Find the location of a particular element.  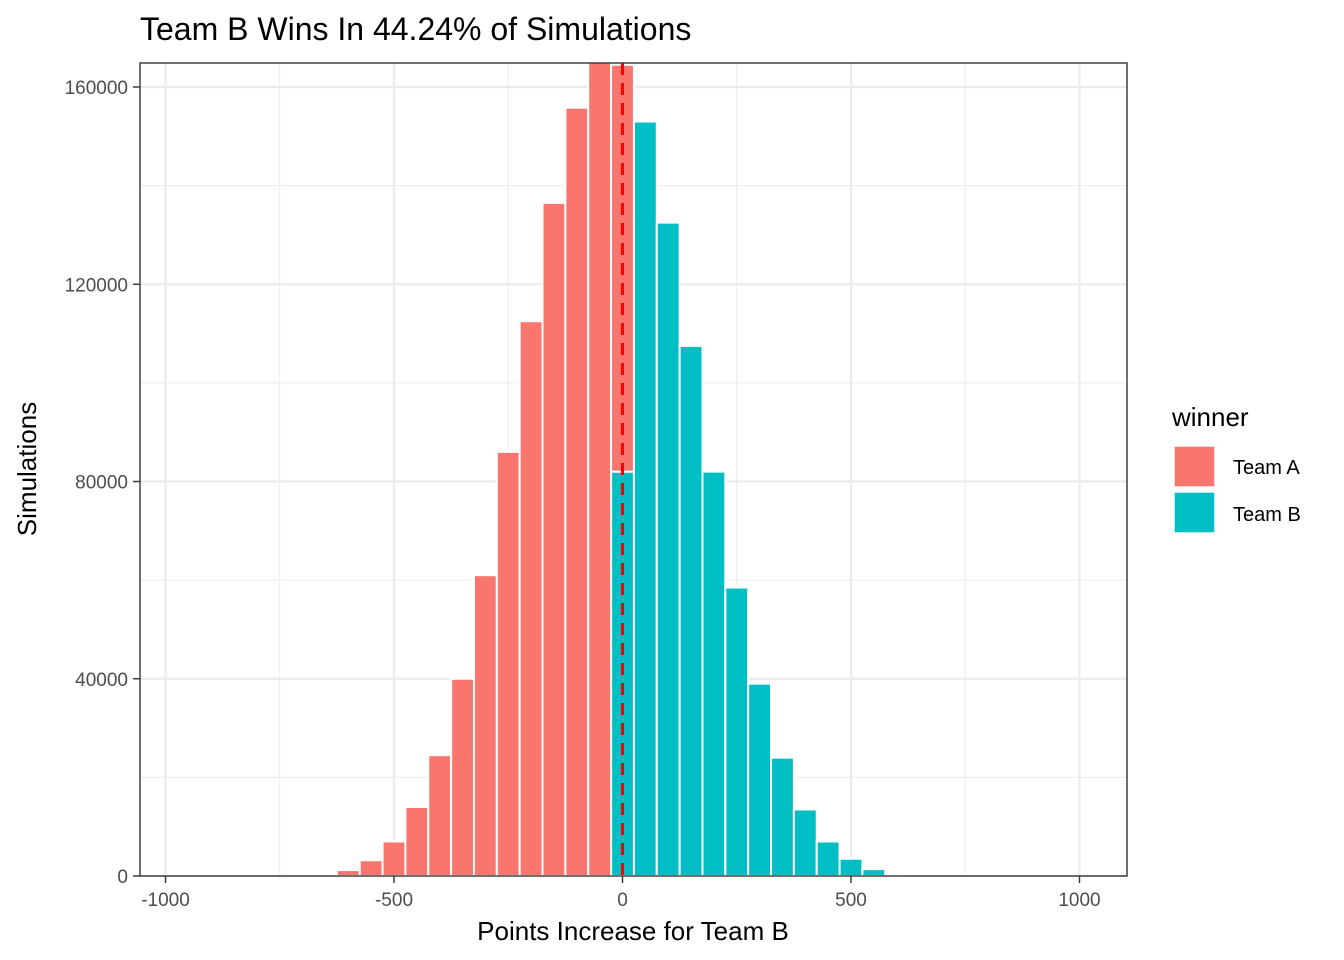

y-tick-label: 40000 is located at coordinates (101, 680).